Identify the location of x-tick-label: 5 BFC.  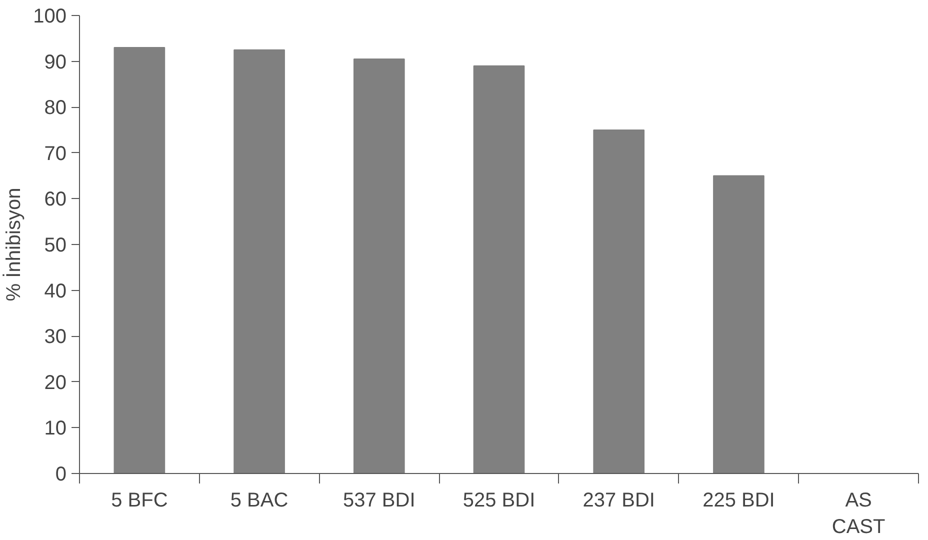
(139, 501).